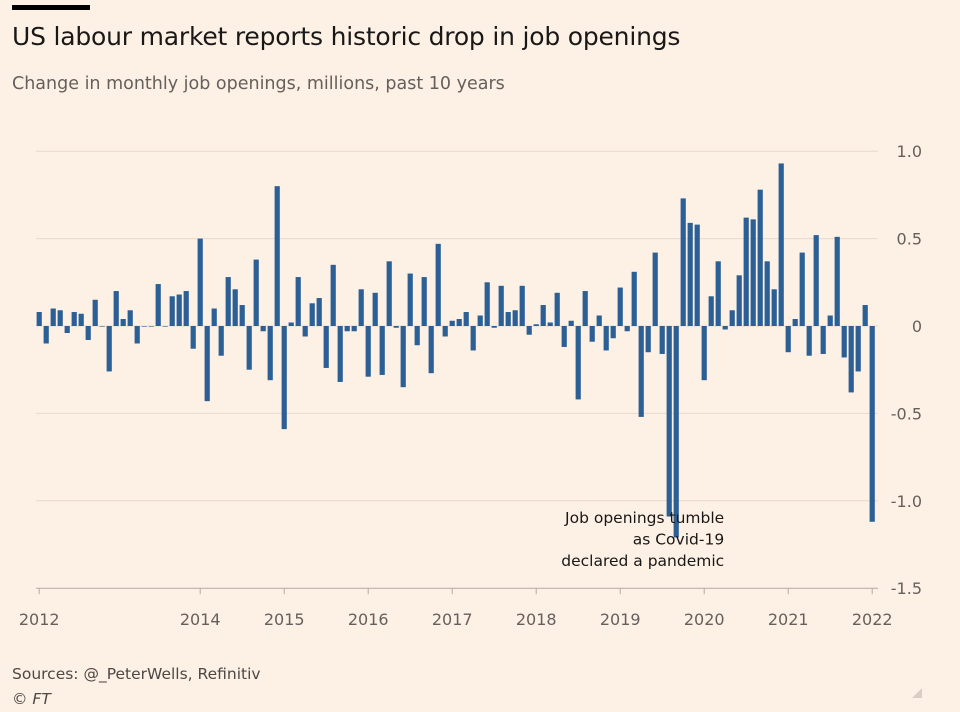 This screenshot has width=960, height=712. Describe the element at coordinates (788, 619) in the screenshot. I see `x-tick-label: 2021` at that location.